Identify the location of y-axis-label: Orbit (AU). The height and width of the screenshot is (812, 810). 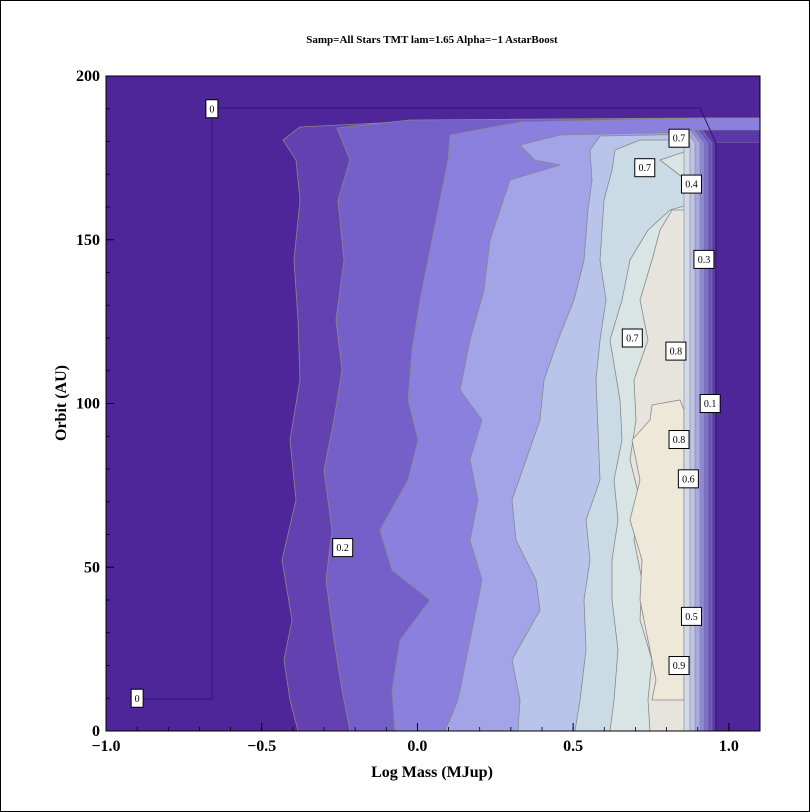
(61, 403).